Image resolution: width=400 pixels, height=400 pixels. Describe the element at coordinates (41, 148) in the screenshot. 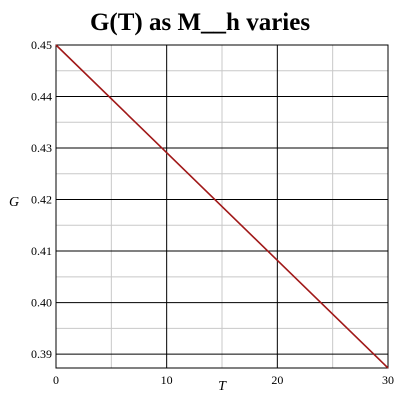

I see `y-tick-label: 0.43` at that location.